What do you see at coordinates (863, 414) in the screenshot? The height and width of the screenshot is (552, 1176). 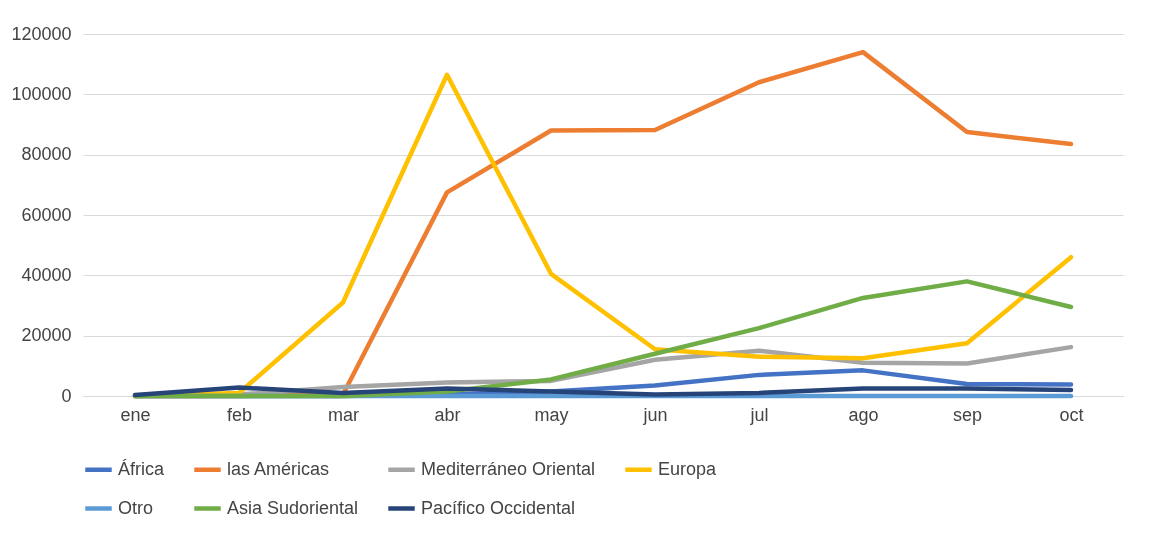 I see `x-tick-label: ago` at bounding box center [863, 414].